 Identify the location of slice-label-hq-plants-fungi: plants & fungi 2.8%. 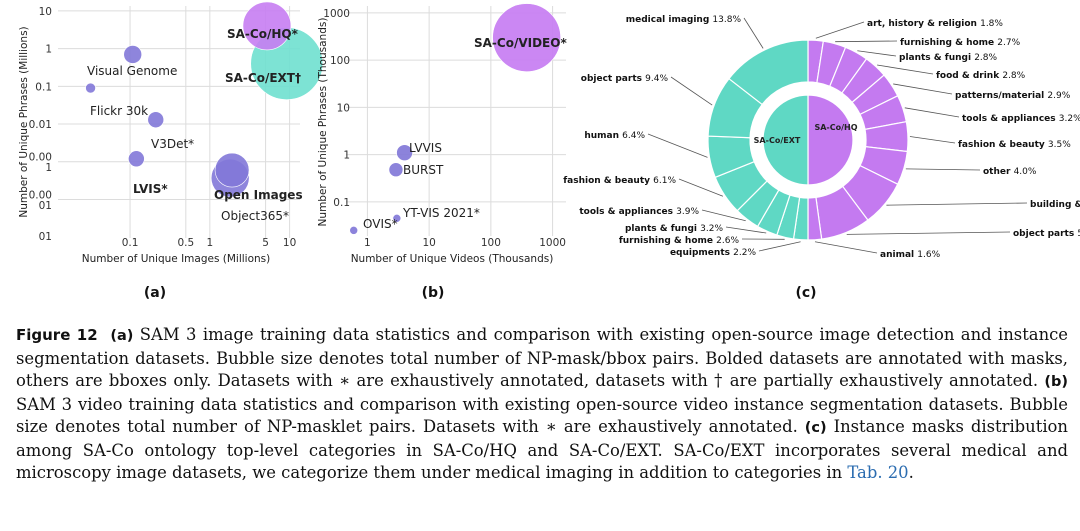
(948, 58).